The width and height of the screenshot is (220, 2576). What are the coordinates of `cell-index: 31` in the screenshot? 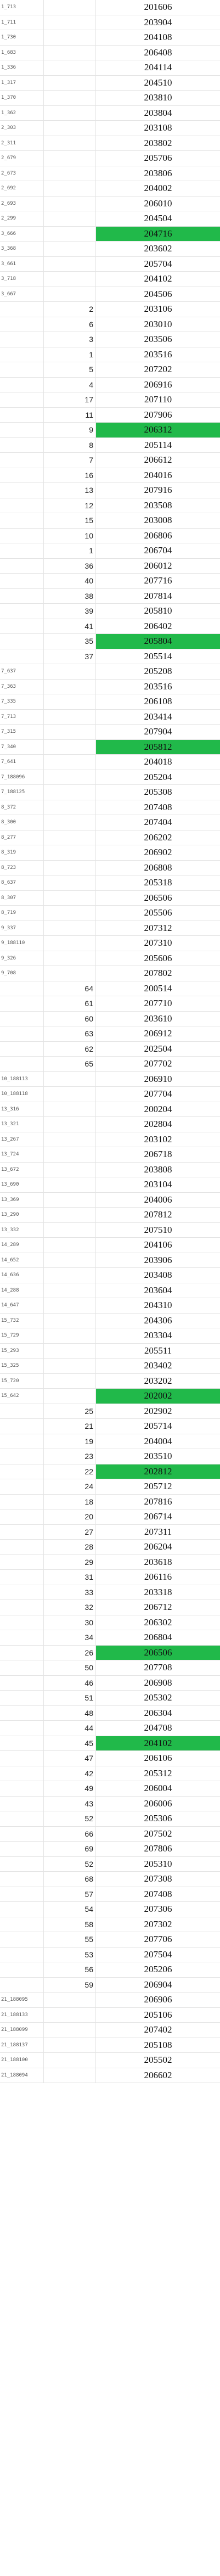 It's located at (69, 1577).